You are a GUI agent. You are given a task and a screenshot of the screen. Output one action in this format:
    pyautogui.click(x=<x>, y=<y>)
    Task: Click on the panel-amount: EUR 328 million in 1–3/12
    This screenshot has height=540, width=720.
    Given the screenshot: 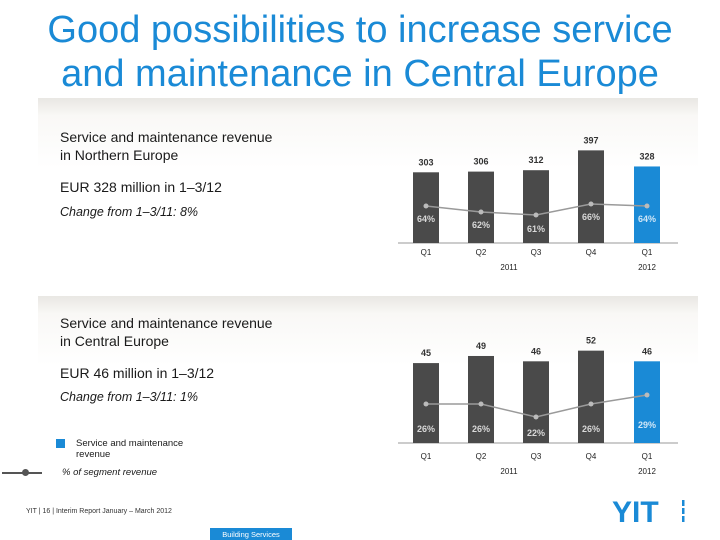 What is the action you would take?
    pyautogui.click(x=141, y=187)
    